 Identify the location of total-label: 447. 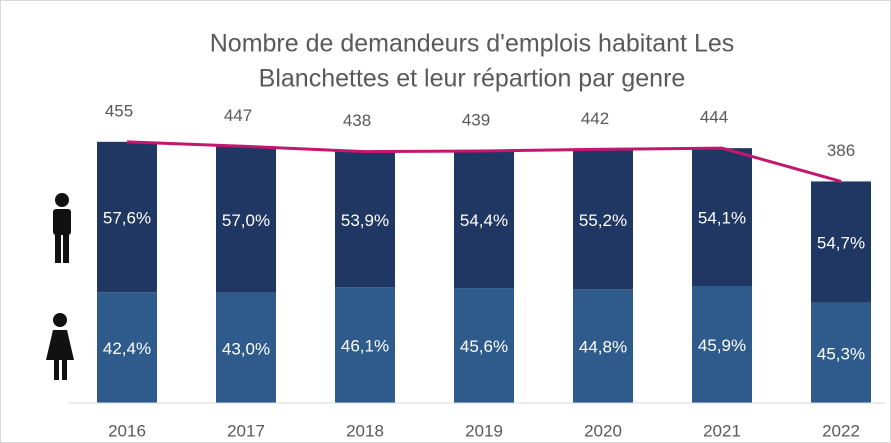
(238, 115).